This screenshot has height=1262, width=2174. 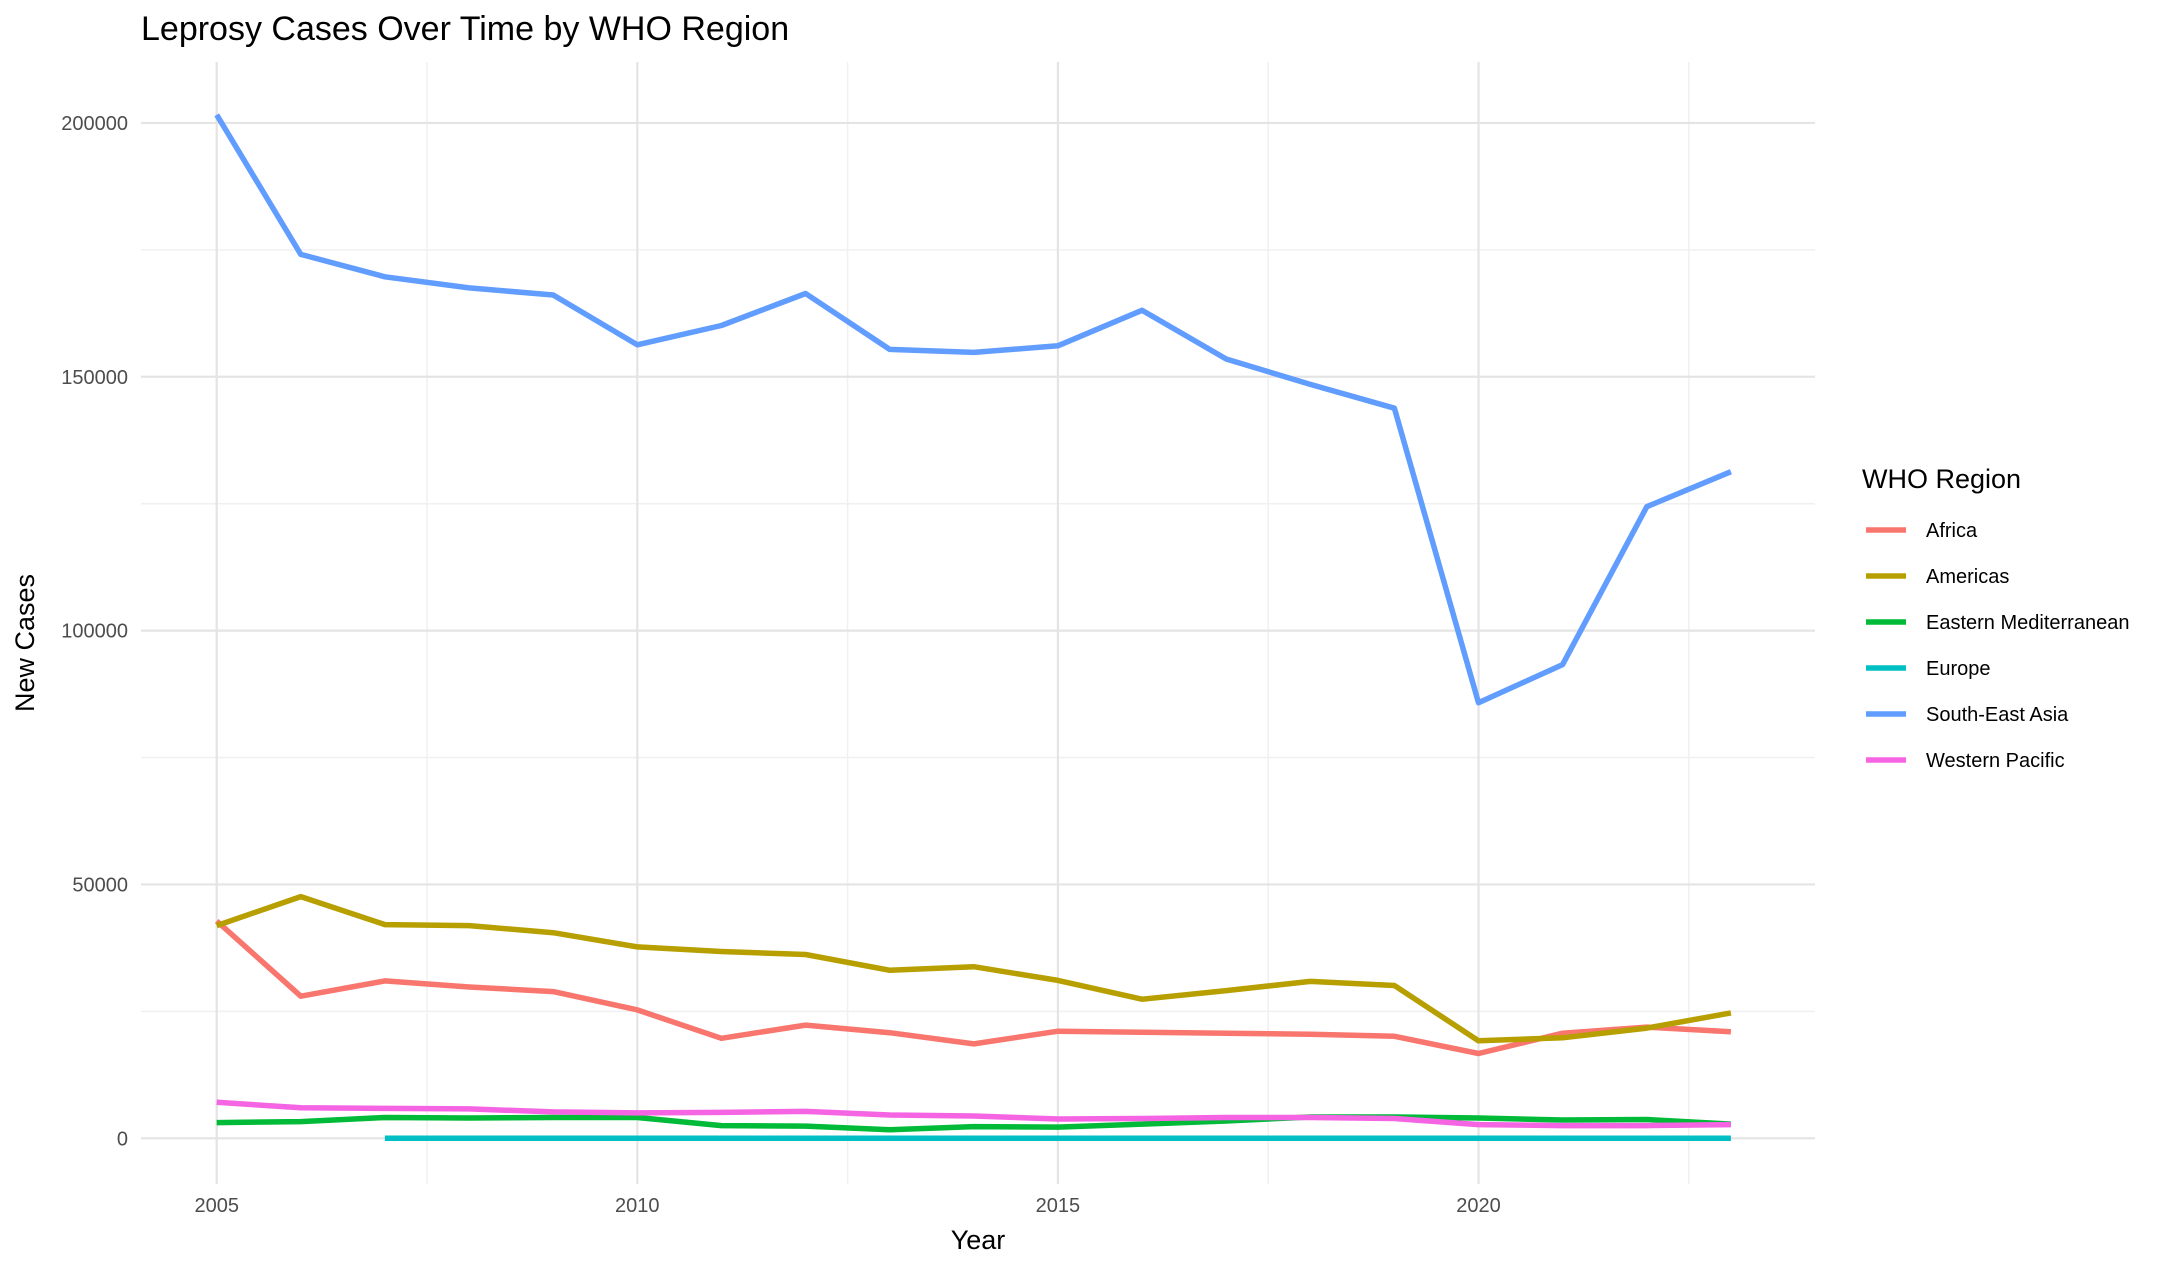 I want to click on series-line-americas, so click(x=973, y=968).